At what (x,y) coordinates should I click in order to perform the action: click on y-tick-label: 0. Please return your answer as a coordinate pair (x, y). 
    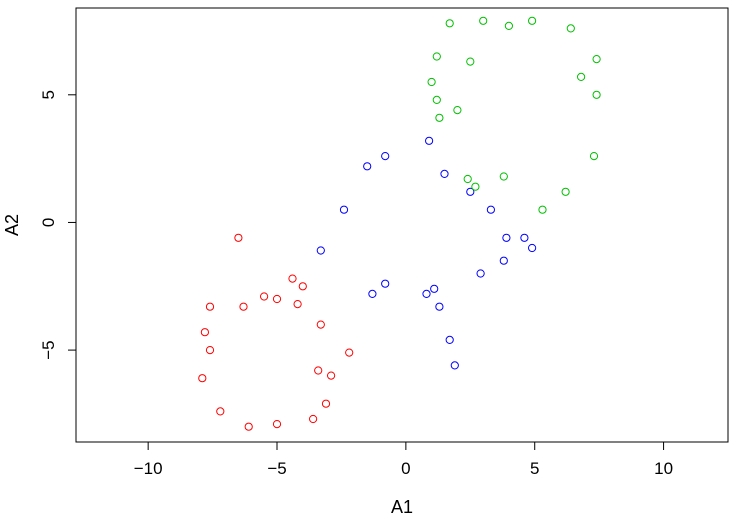
    Looking at the image, I should click on (48, 222).